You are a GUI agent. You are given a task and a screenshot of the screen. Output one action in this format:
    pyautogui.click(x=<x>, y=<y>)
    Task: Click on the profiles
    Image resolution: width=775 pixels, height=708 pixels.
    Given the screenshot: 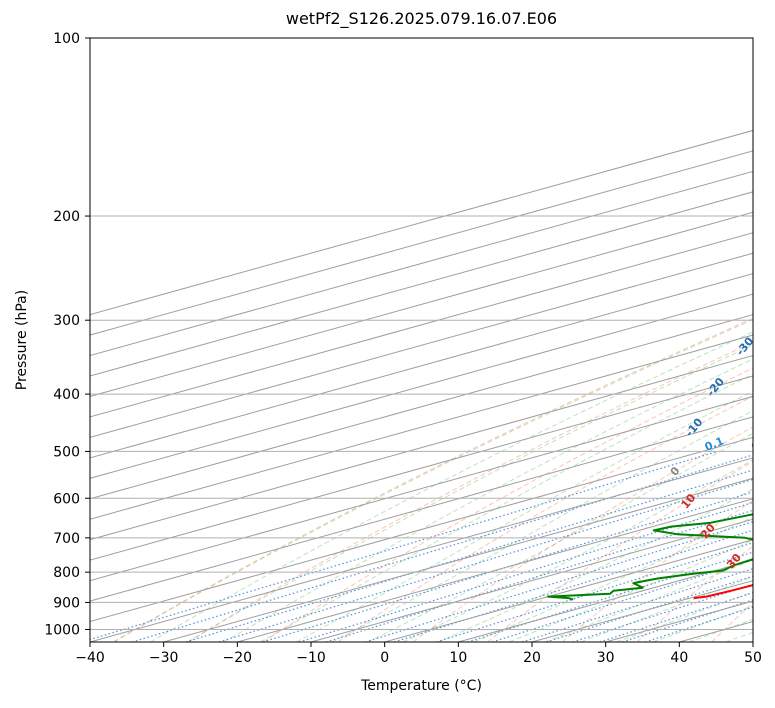 What is the action you would take?
    pyautogui.click(x=650, y=557)
    